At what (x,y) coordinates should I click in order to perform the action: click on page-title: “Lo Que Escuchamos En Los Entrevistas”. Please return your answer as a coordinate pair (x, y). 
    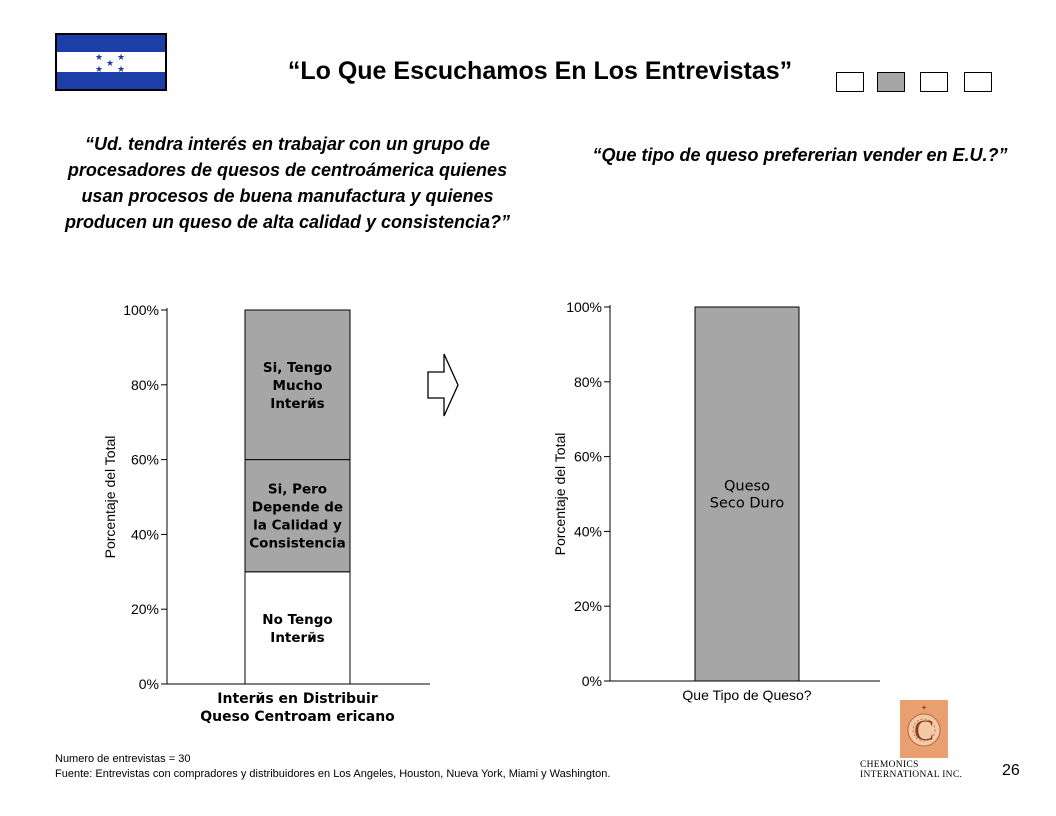
    Looking at the image, I should click on (540, 71).